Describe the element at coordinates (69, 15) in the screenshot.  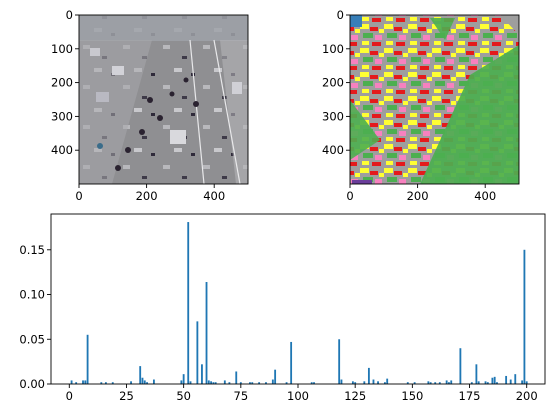
I see `photo-y-tick-label: 0` at that location.